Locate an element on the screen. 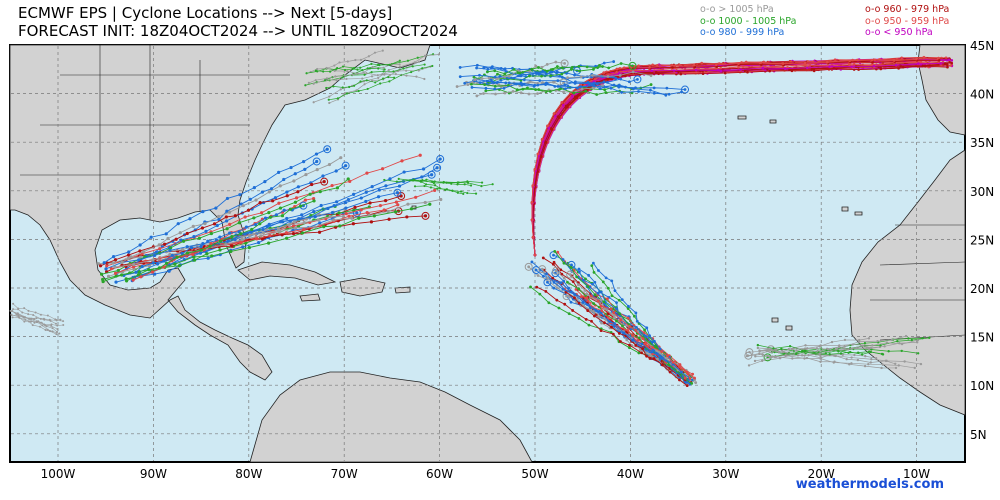  lon-label: 60W is located at coordinates (439, 474).